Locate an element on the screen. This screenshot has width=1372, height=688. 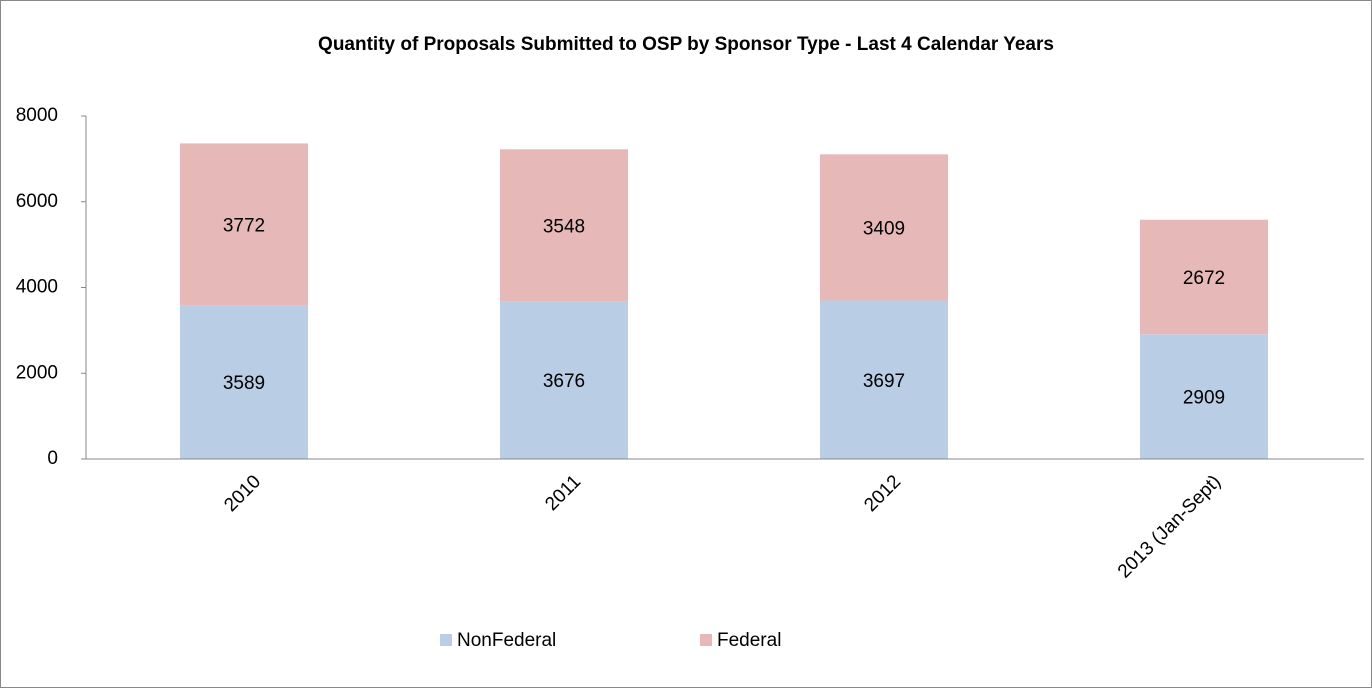
data-label: 3409 is located at coordinates (884, 228).